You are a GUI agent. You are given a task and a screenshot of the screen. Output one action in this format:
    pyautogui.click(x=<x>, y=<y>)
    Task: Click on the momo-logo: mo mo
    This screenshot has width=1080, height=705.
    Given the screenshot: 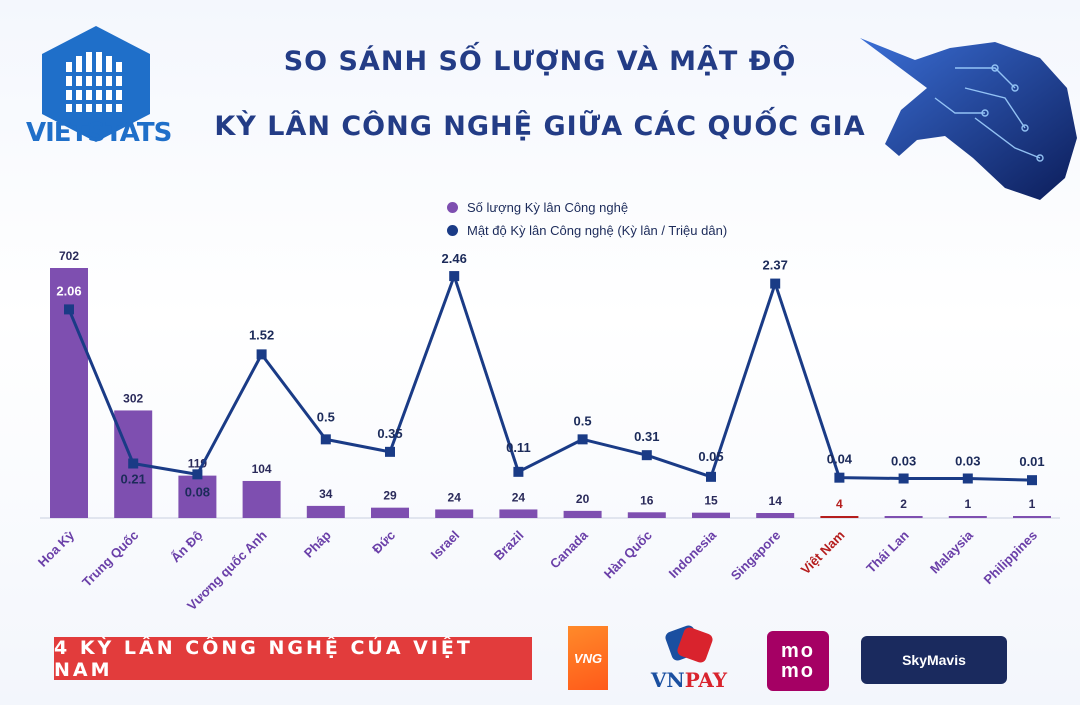 What is the action you would take?
    pyautogui.click(x=798, y=661)
    